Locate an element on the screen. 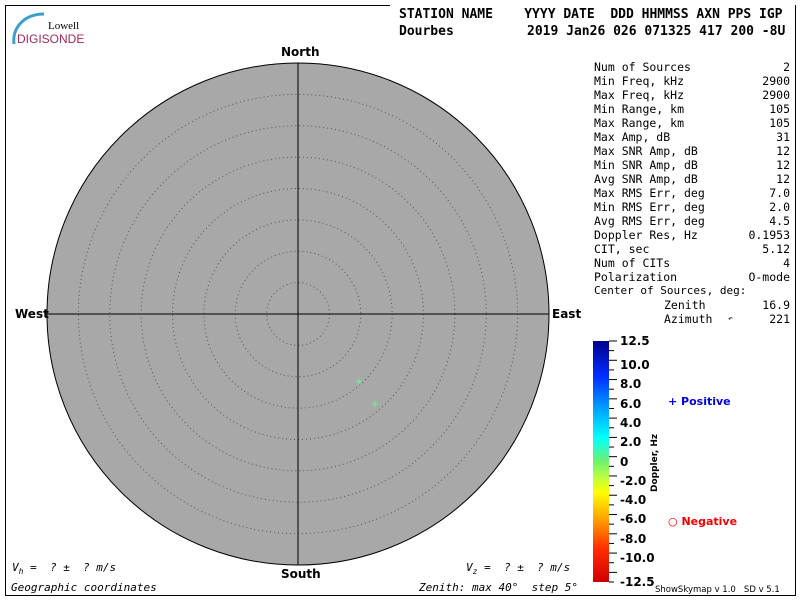 The height and width of the screenshot is (600, 800). vz-readout: Vz = ? ± ? m/s is located at coordinates (518, 569).